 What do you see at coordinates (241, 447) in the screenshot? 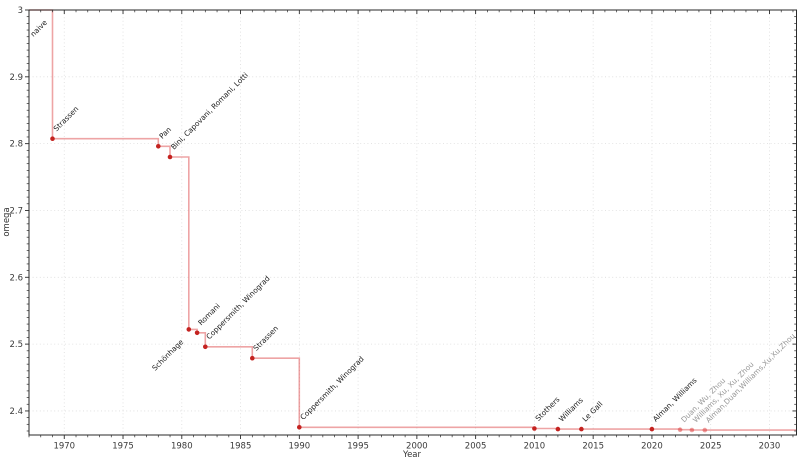
I see `x-tick-label: 1985` at bounding box center [241, 447].